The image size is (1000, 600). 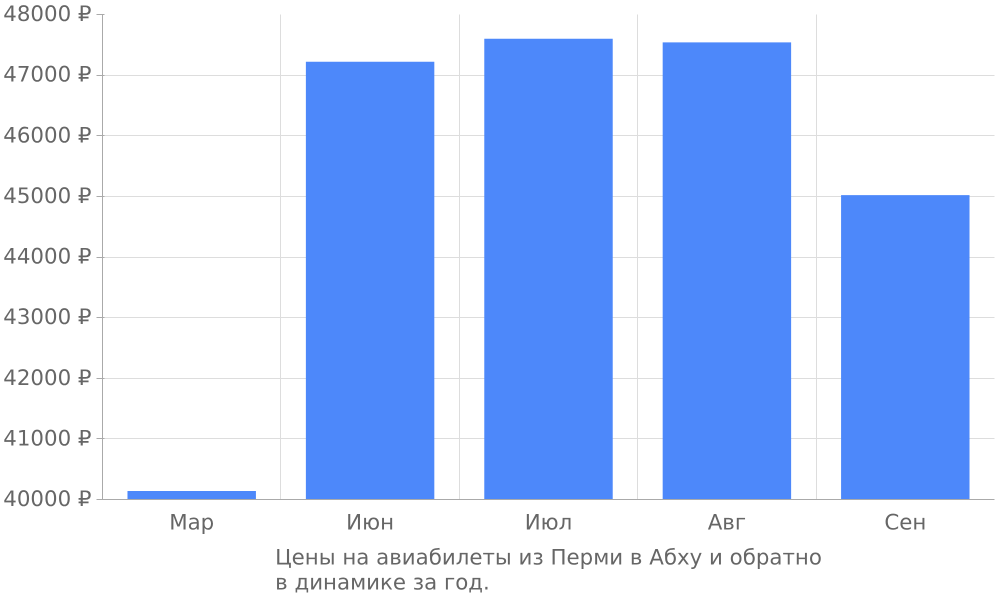 I want to click on y-tick-label: 46000 ₽, so click(x=47, y=135).